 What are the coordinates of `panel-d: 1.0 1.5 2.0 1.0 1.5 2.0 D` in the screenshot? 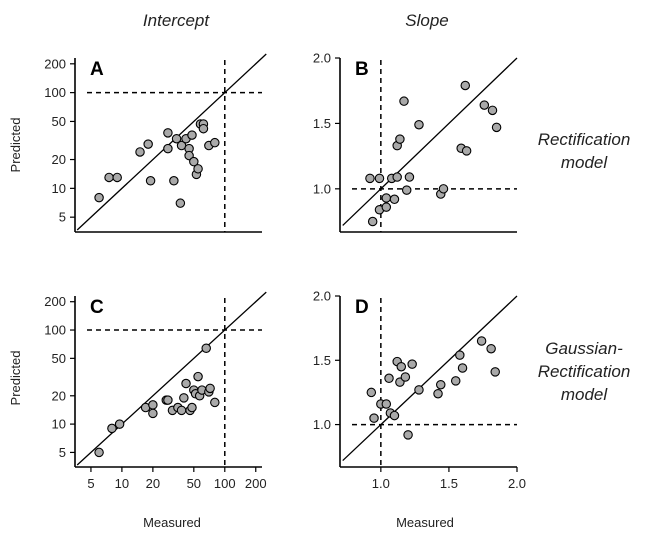 It's located at (419, 390).